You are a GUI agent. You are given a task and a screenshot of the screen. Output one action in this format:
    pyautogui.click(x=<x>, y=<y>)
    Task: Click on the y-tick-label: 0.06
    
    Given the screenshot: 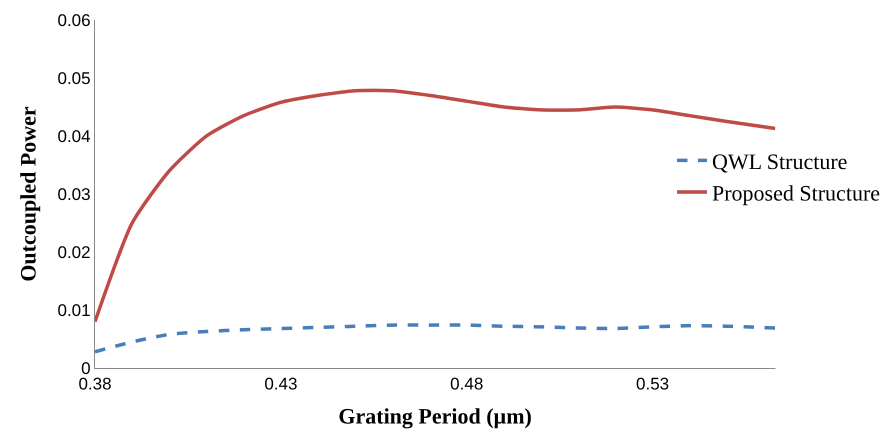 What is the action you would take?
    pyautogui.click(x=74, y=20)
    